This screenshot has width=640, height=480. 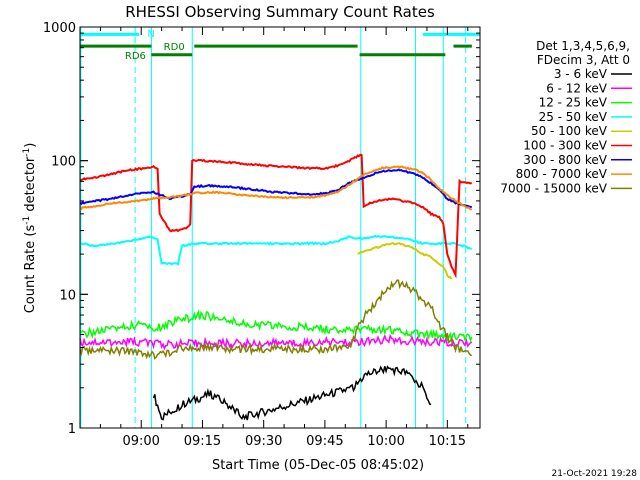 I want to click on y-axis-label-part1: Count Rate (s, so click(x=30, y=269).